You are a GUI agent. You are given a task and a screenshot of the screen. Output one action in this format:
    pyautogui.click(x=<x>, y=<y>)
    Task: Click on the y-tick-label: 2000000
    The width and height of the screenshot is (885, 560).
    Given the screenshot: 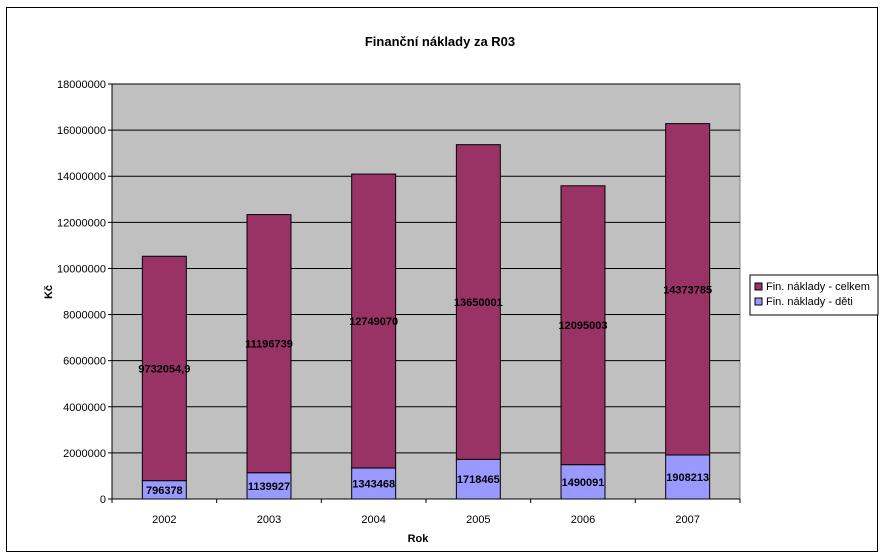 What is the action you would take?
    pyautogui.click(x=84, y=454)
    